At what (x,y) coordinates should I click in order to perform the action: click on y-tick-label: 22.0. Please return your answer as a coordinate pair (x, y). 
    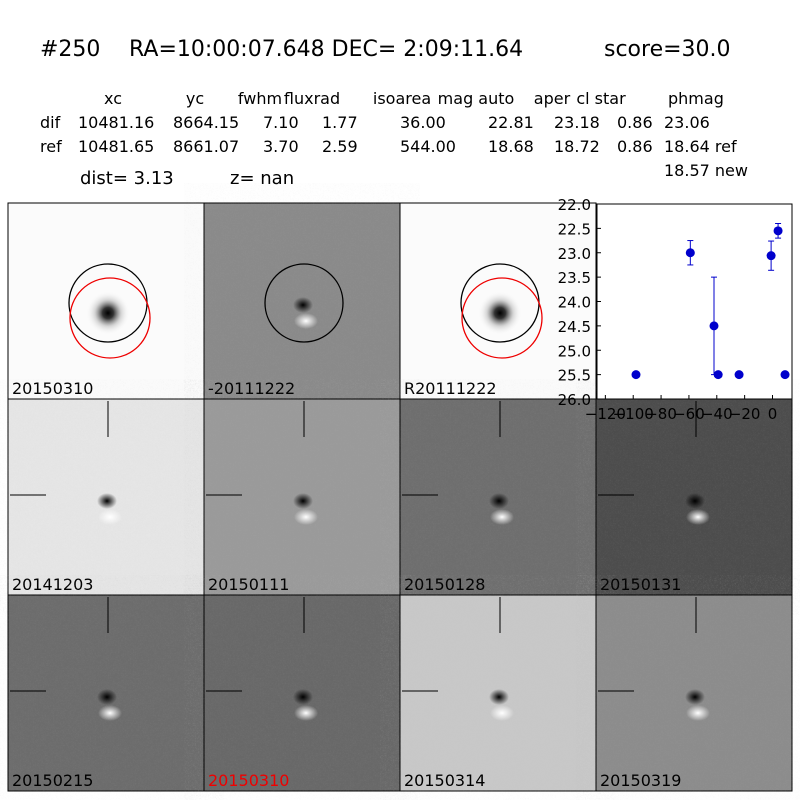
    Looking at the image, I should click on (574, 205).